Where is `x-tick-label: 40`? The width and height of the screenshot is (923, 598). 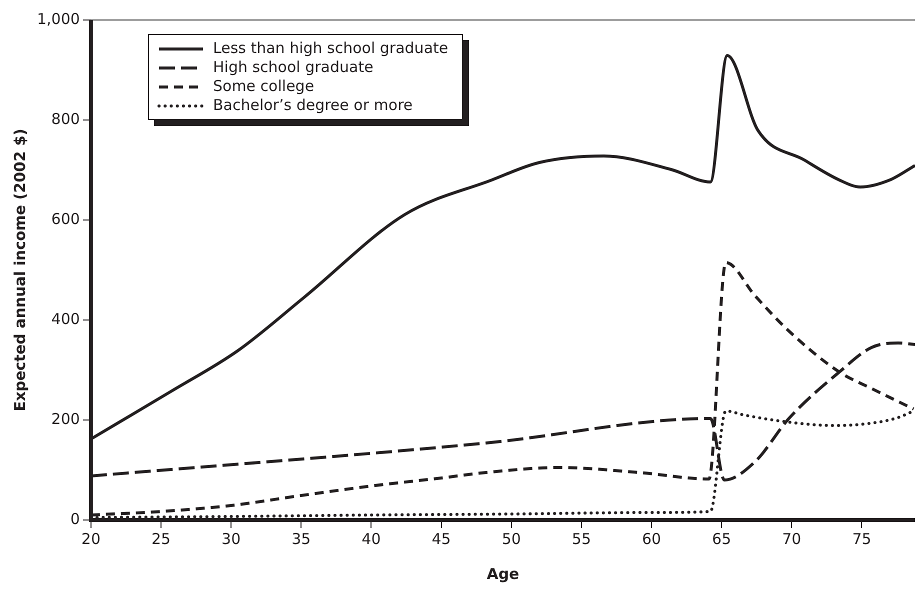 x-tick-label: 40 is located at coordinates (371, 539).